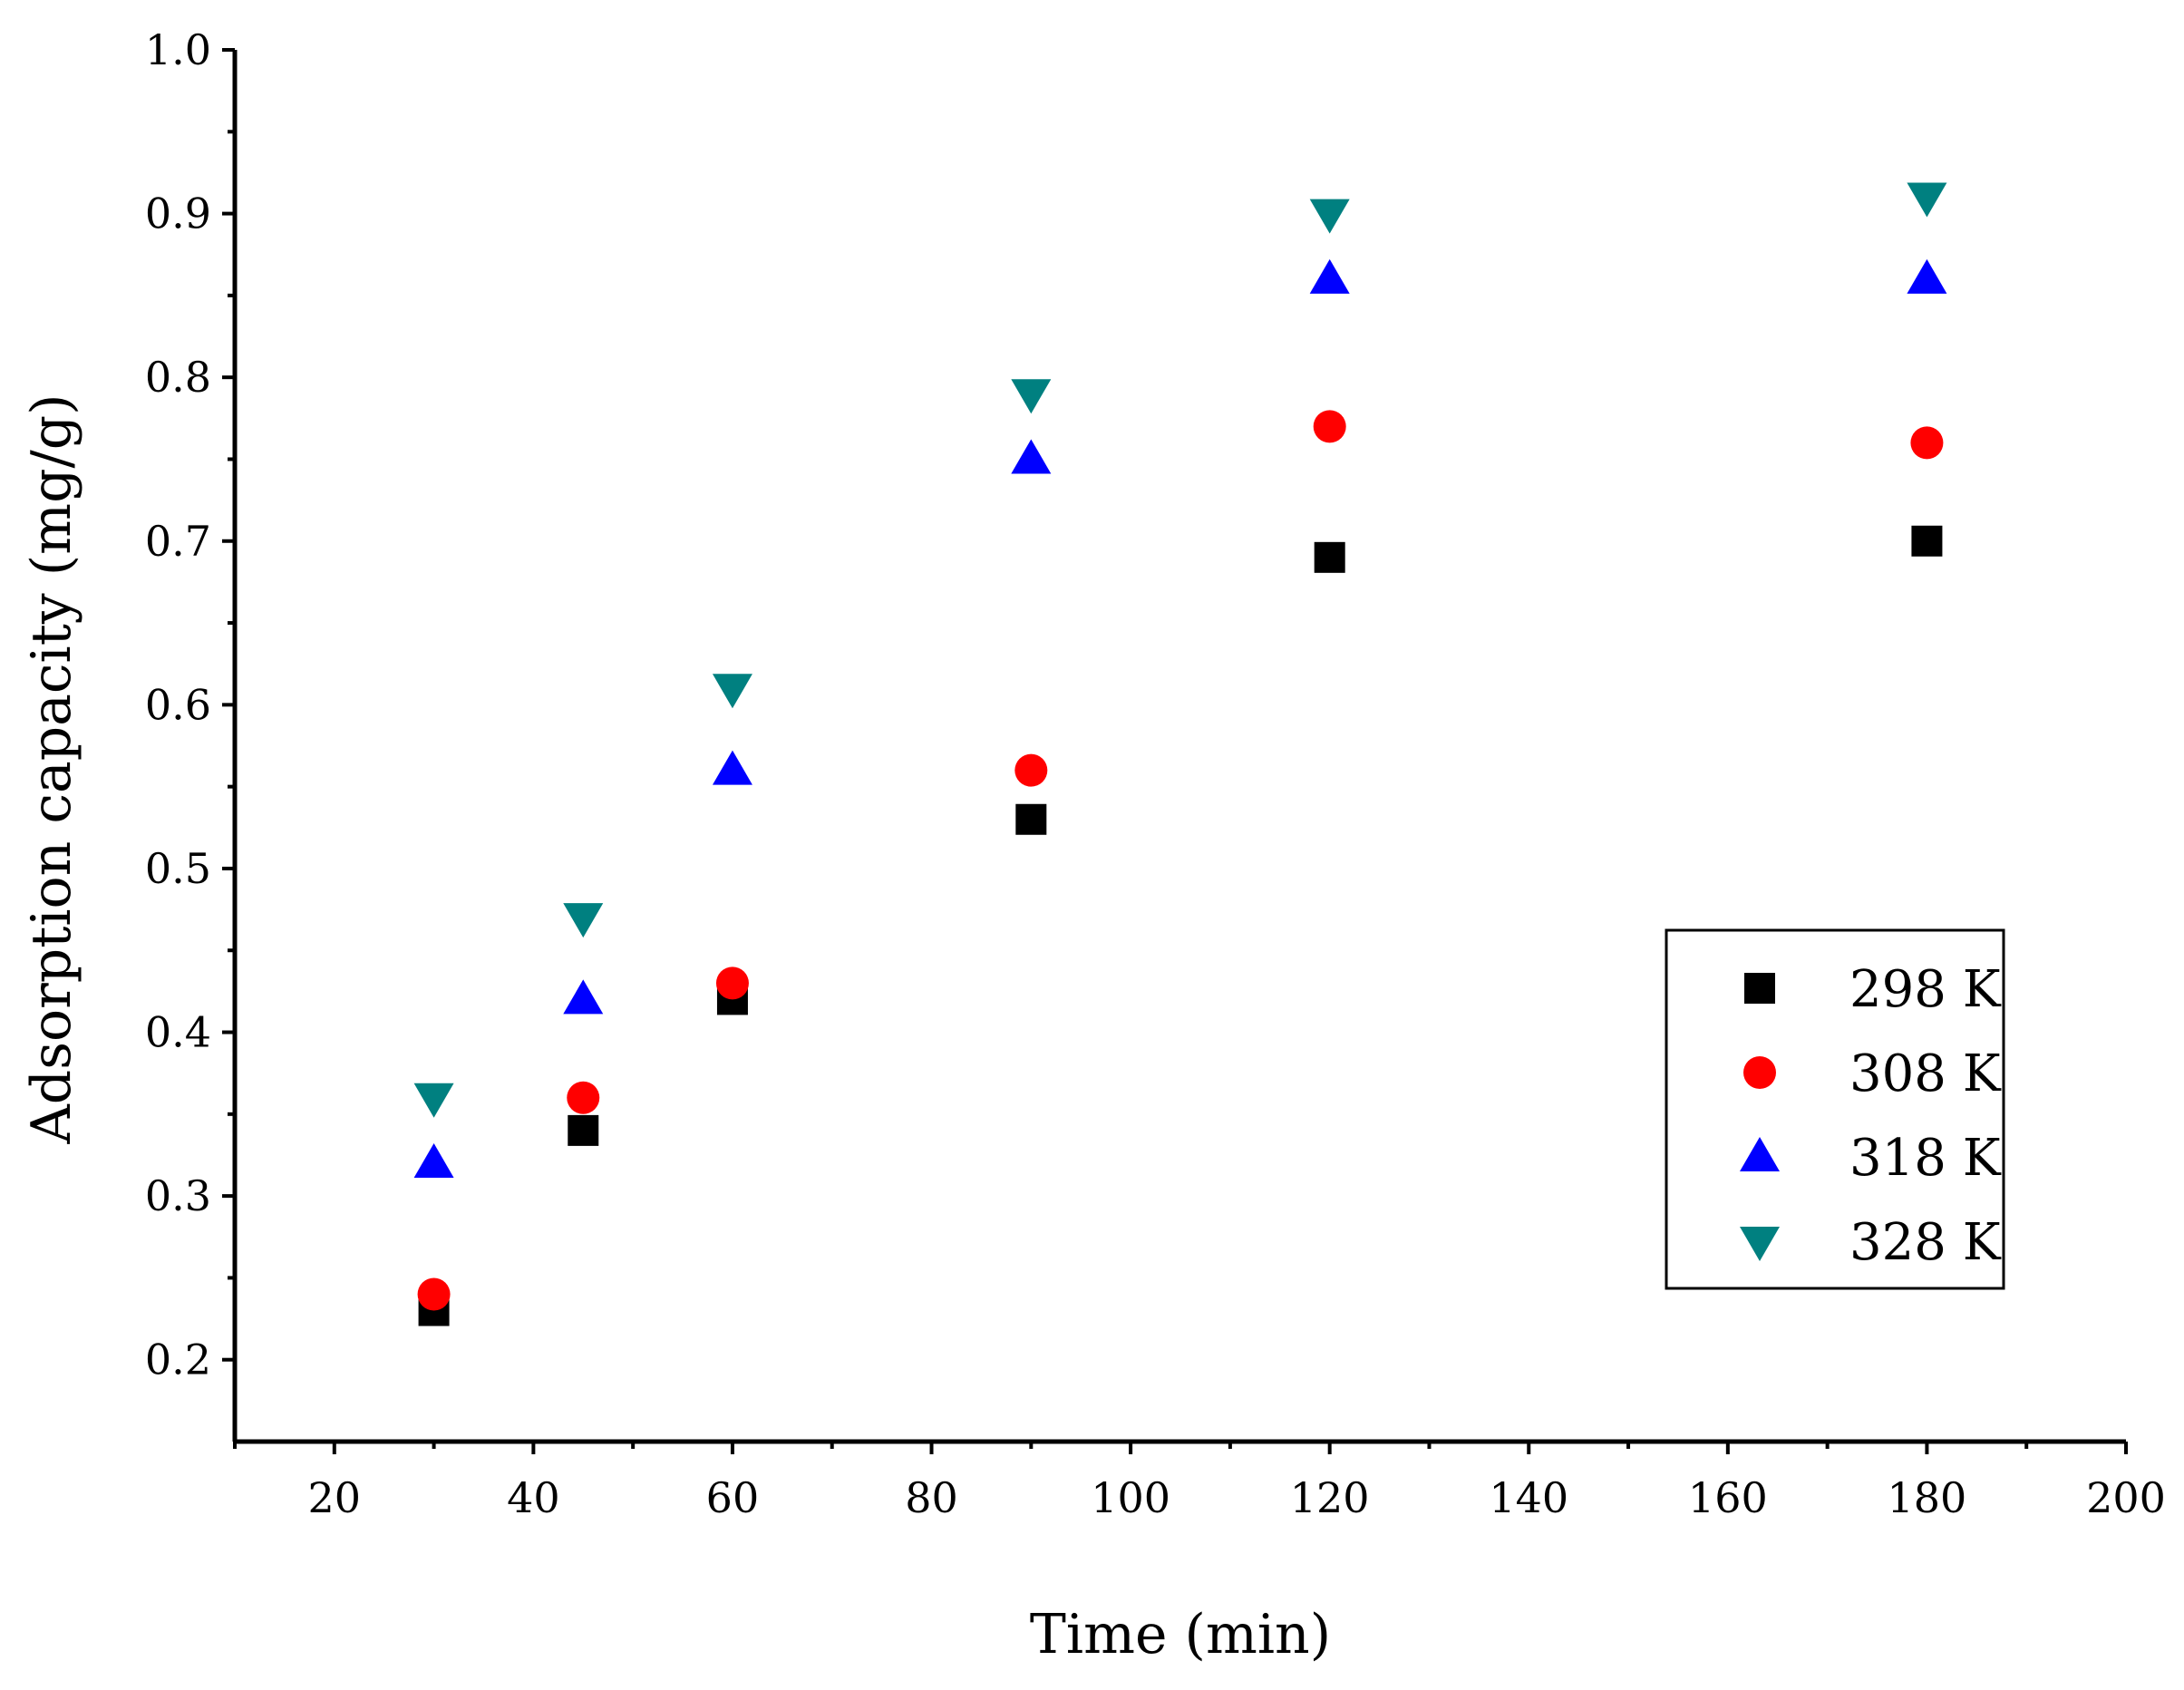 The image size is (2184, 1690). I want to click on legend-label: 308 K, so click(1925, 1073).